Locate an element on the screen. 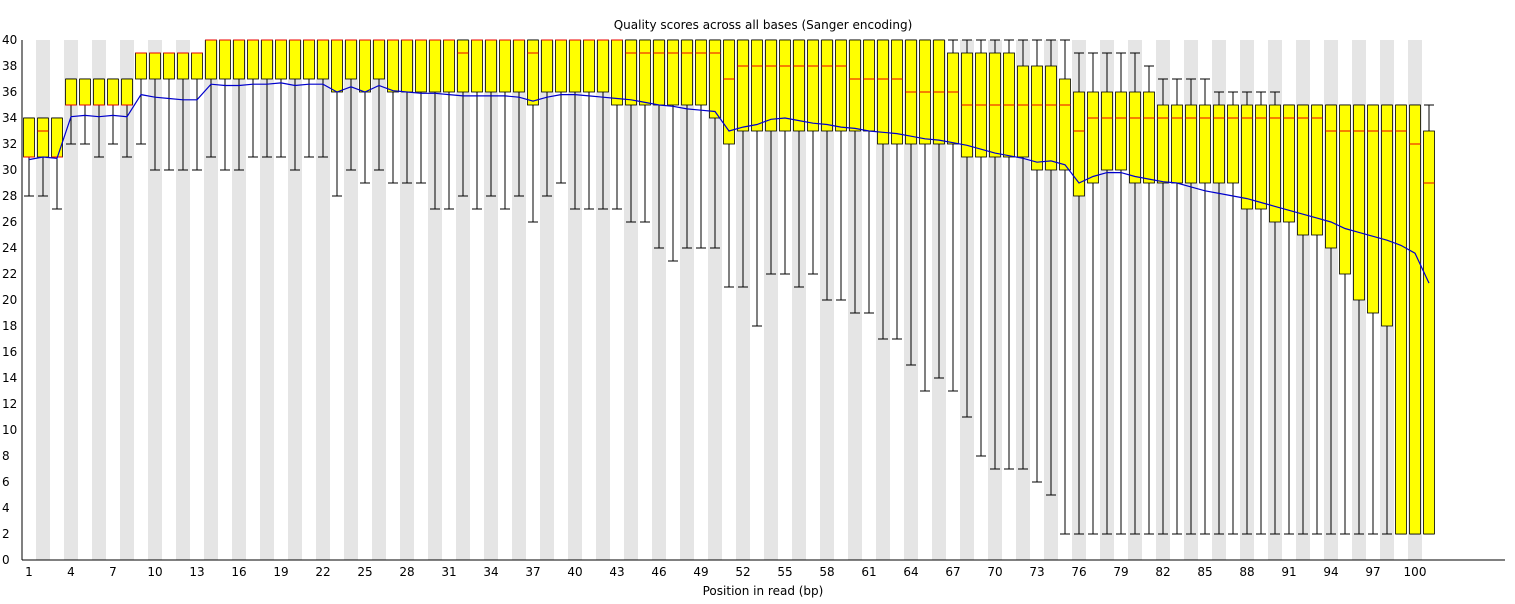 This screenshot has height=604, width=1515. y-tick-label: 36 is located at coordinates (9, 92).